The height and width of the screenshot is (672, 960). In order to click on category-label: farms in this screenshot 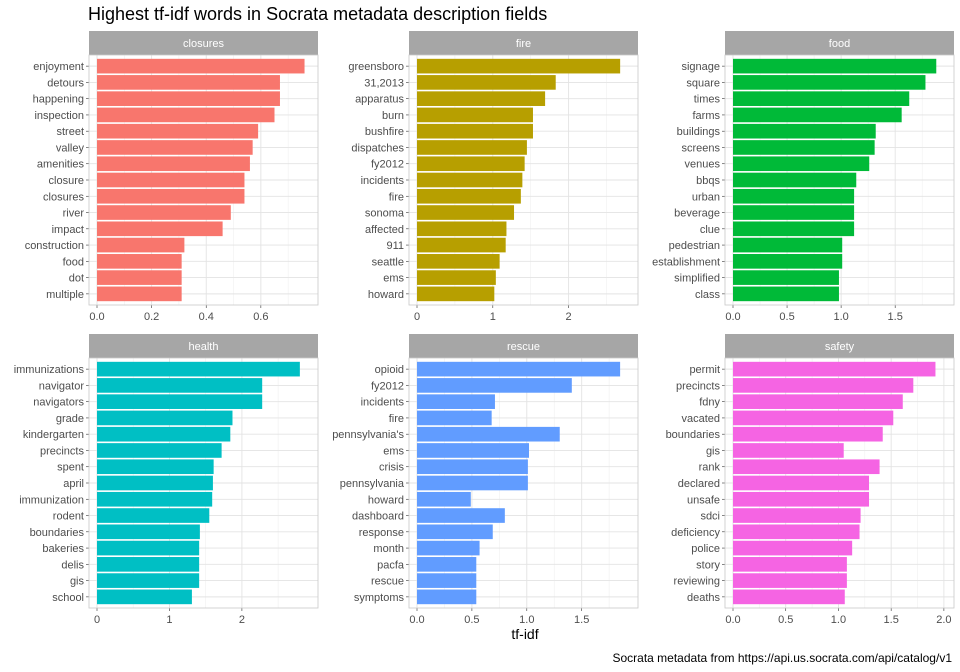, I will do `click(707, 116)`.